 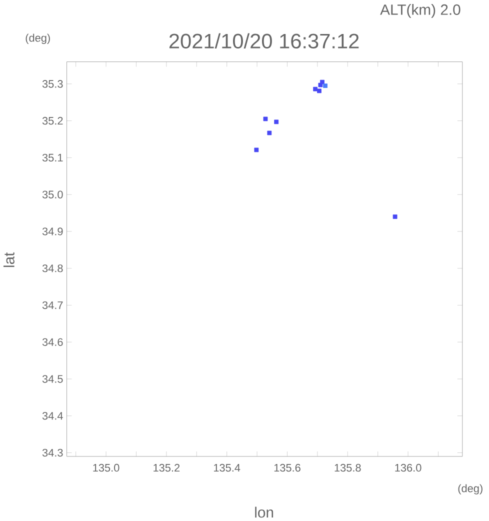 What do you see at coordinates (287, 468) in the screenshot?
I see `x-tick-label: 135.6` at bounding box center [287, 468].